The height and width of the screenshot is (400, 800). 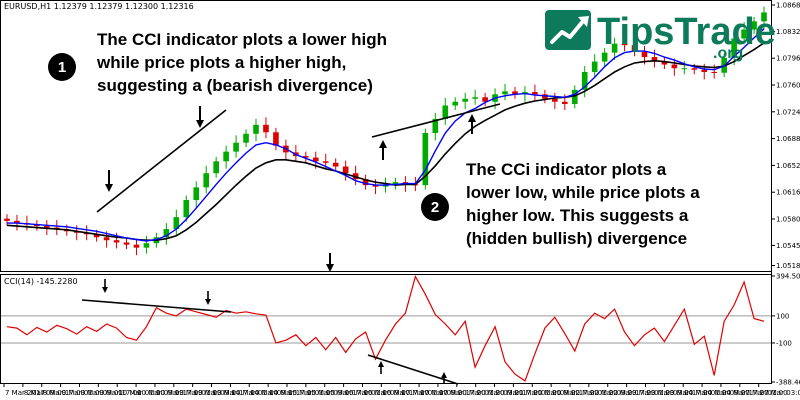 I want to click on price-tick-label: 1.05805, so click(x=788, y=220).